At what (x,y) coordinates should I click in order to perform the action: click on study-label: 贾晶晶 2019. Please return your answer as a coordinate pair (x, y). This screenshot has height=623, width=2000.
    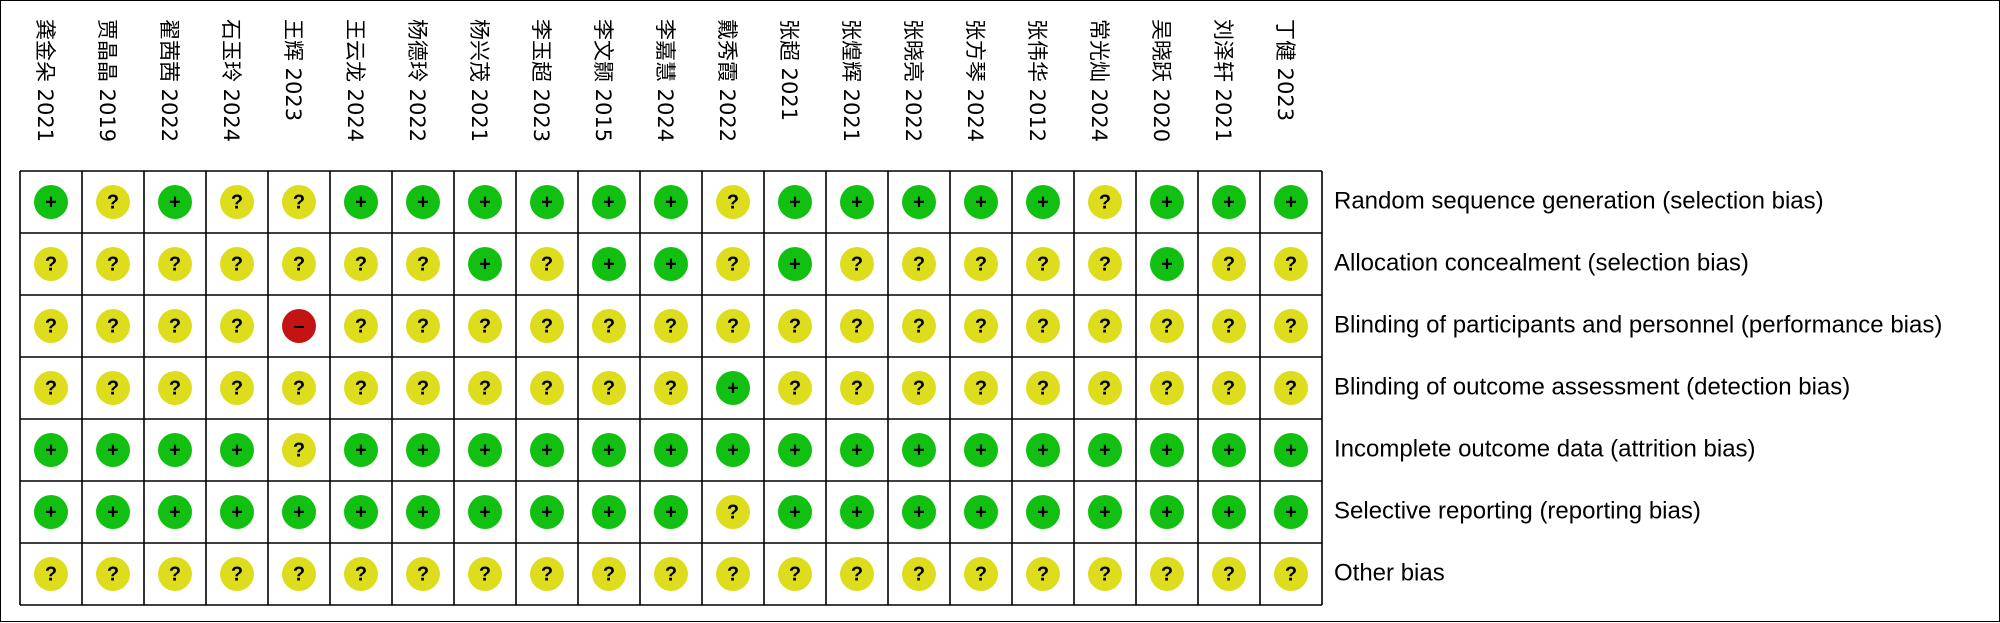
    Looking at the image, I should click on (107, 80).